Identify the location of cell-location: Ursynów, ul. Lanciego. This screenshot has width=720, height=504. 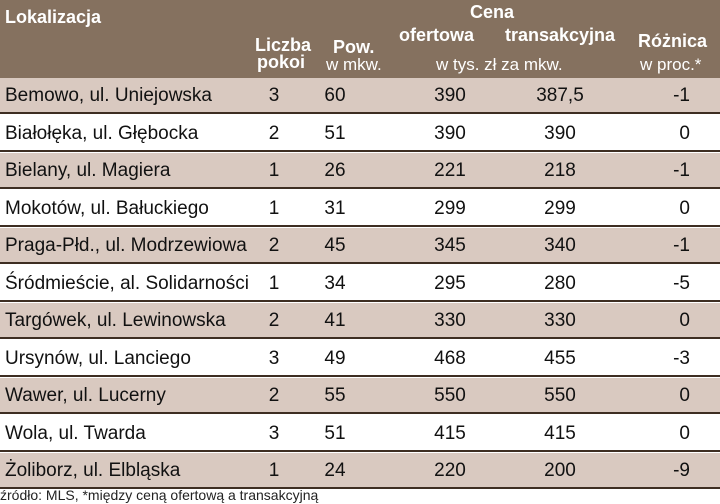
(98, 358).